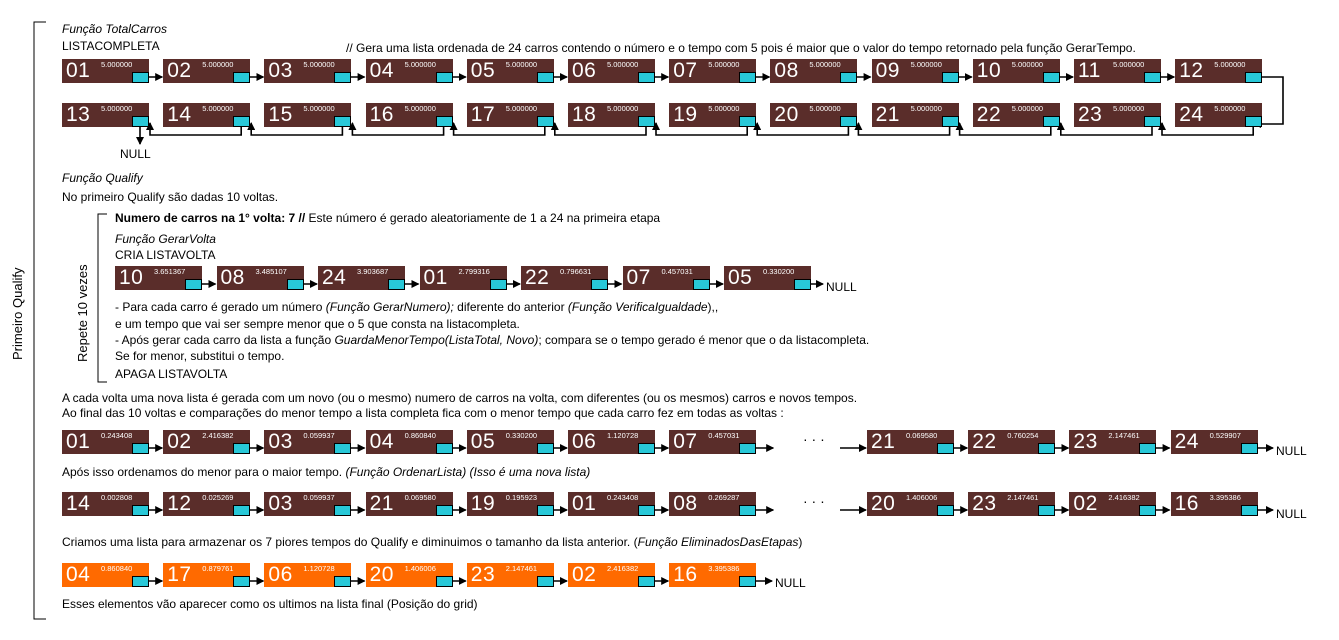  What do you see at coordinates (117, 435) in the screenshot?
I see `node-time: 0.243408` at bounding box center [117, 435].